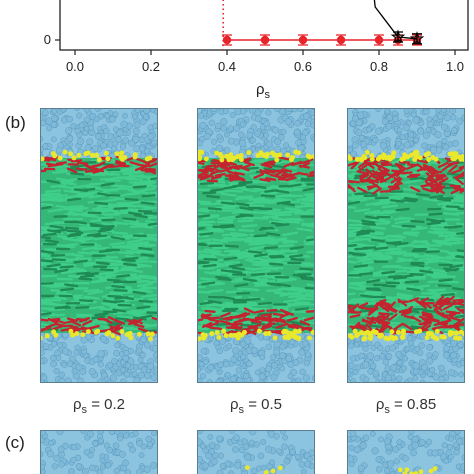 Image resolution: width=474 pixels, height=474 pixels. What do you see at coordinates (15, 442) in the screenshot?
I see `panel-label-c: (c)` at bounding box center [15, 442].